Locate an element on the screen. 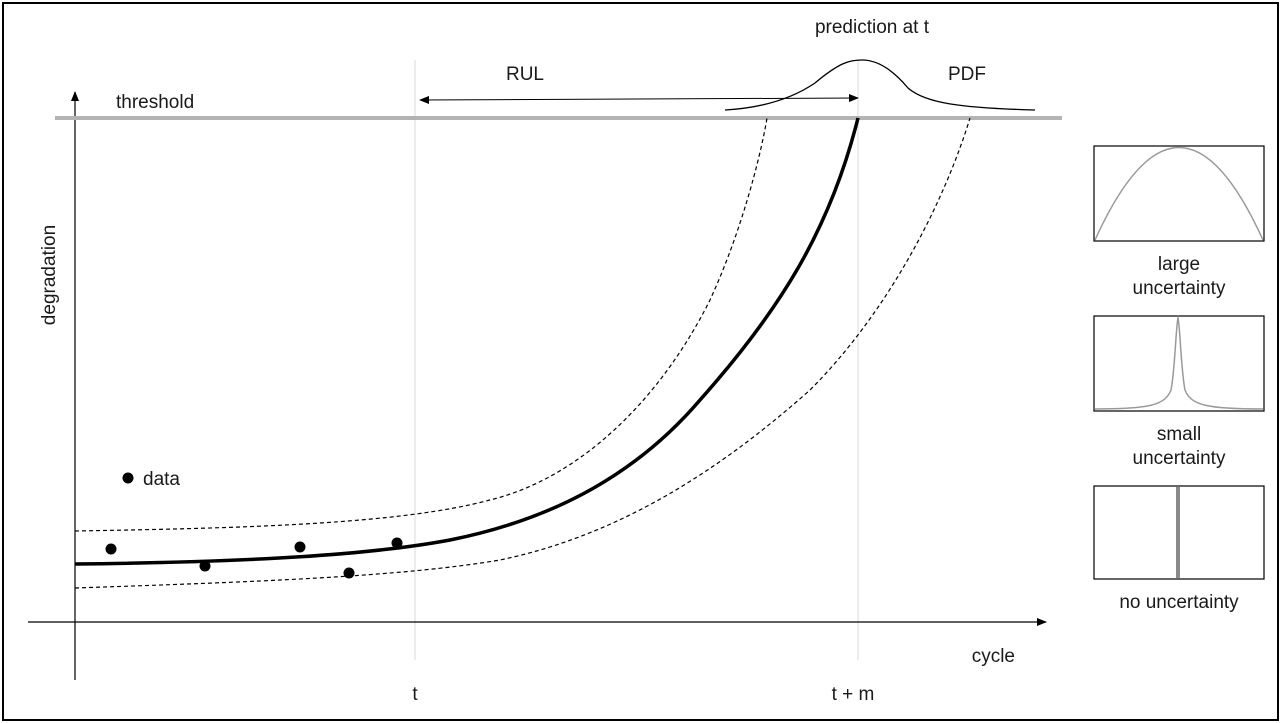  tick-label-t: t is located at coordinates (415, 694).